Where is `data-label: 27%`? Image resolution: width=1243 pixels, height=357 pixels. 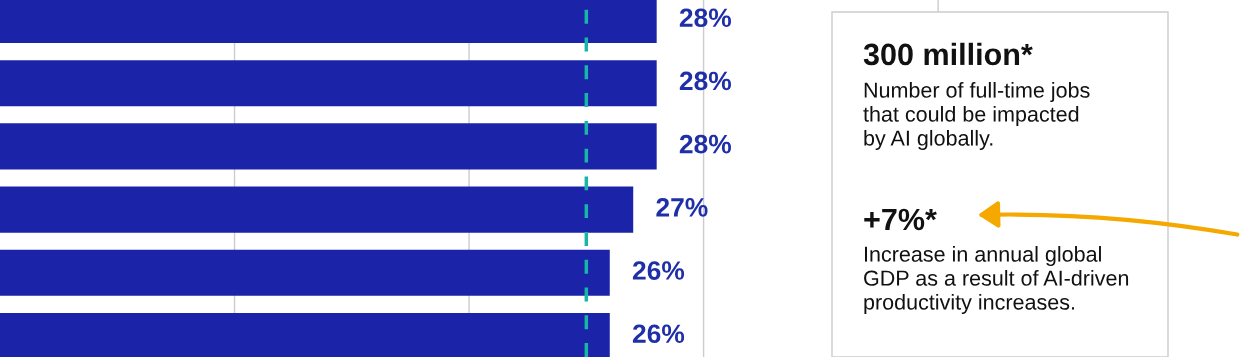 data-label: 27% is located at coordinates (682, 207).